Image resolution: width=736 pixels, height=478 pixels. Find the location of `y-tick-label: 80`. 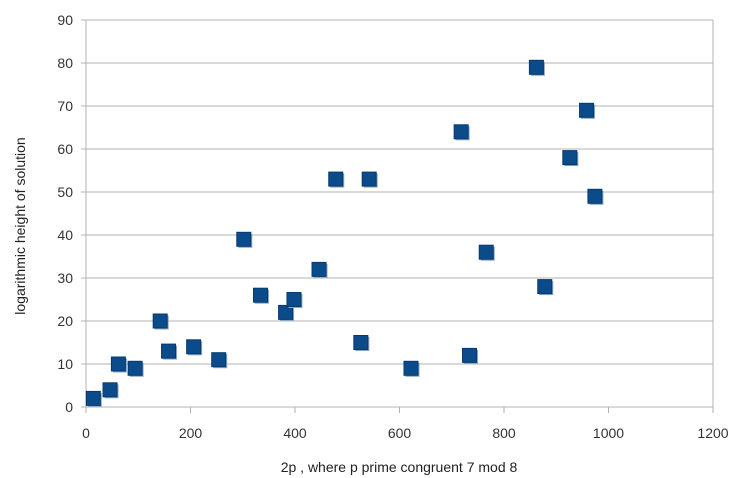

y-tick-label: 80 is located at coordinates (65, 63).